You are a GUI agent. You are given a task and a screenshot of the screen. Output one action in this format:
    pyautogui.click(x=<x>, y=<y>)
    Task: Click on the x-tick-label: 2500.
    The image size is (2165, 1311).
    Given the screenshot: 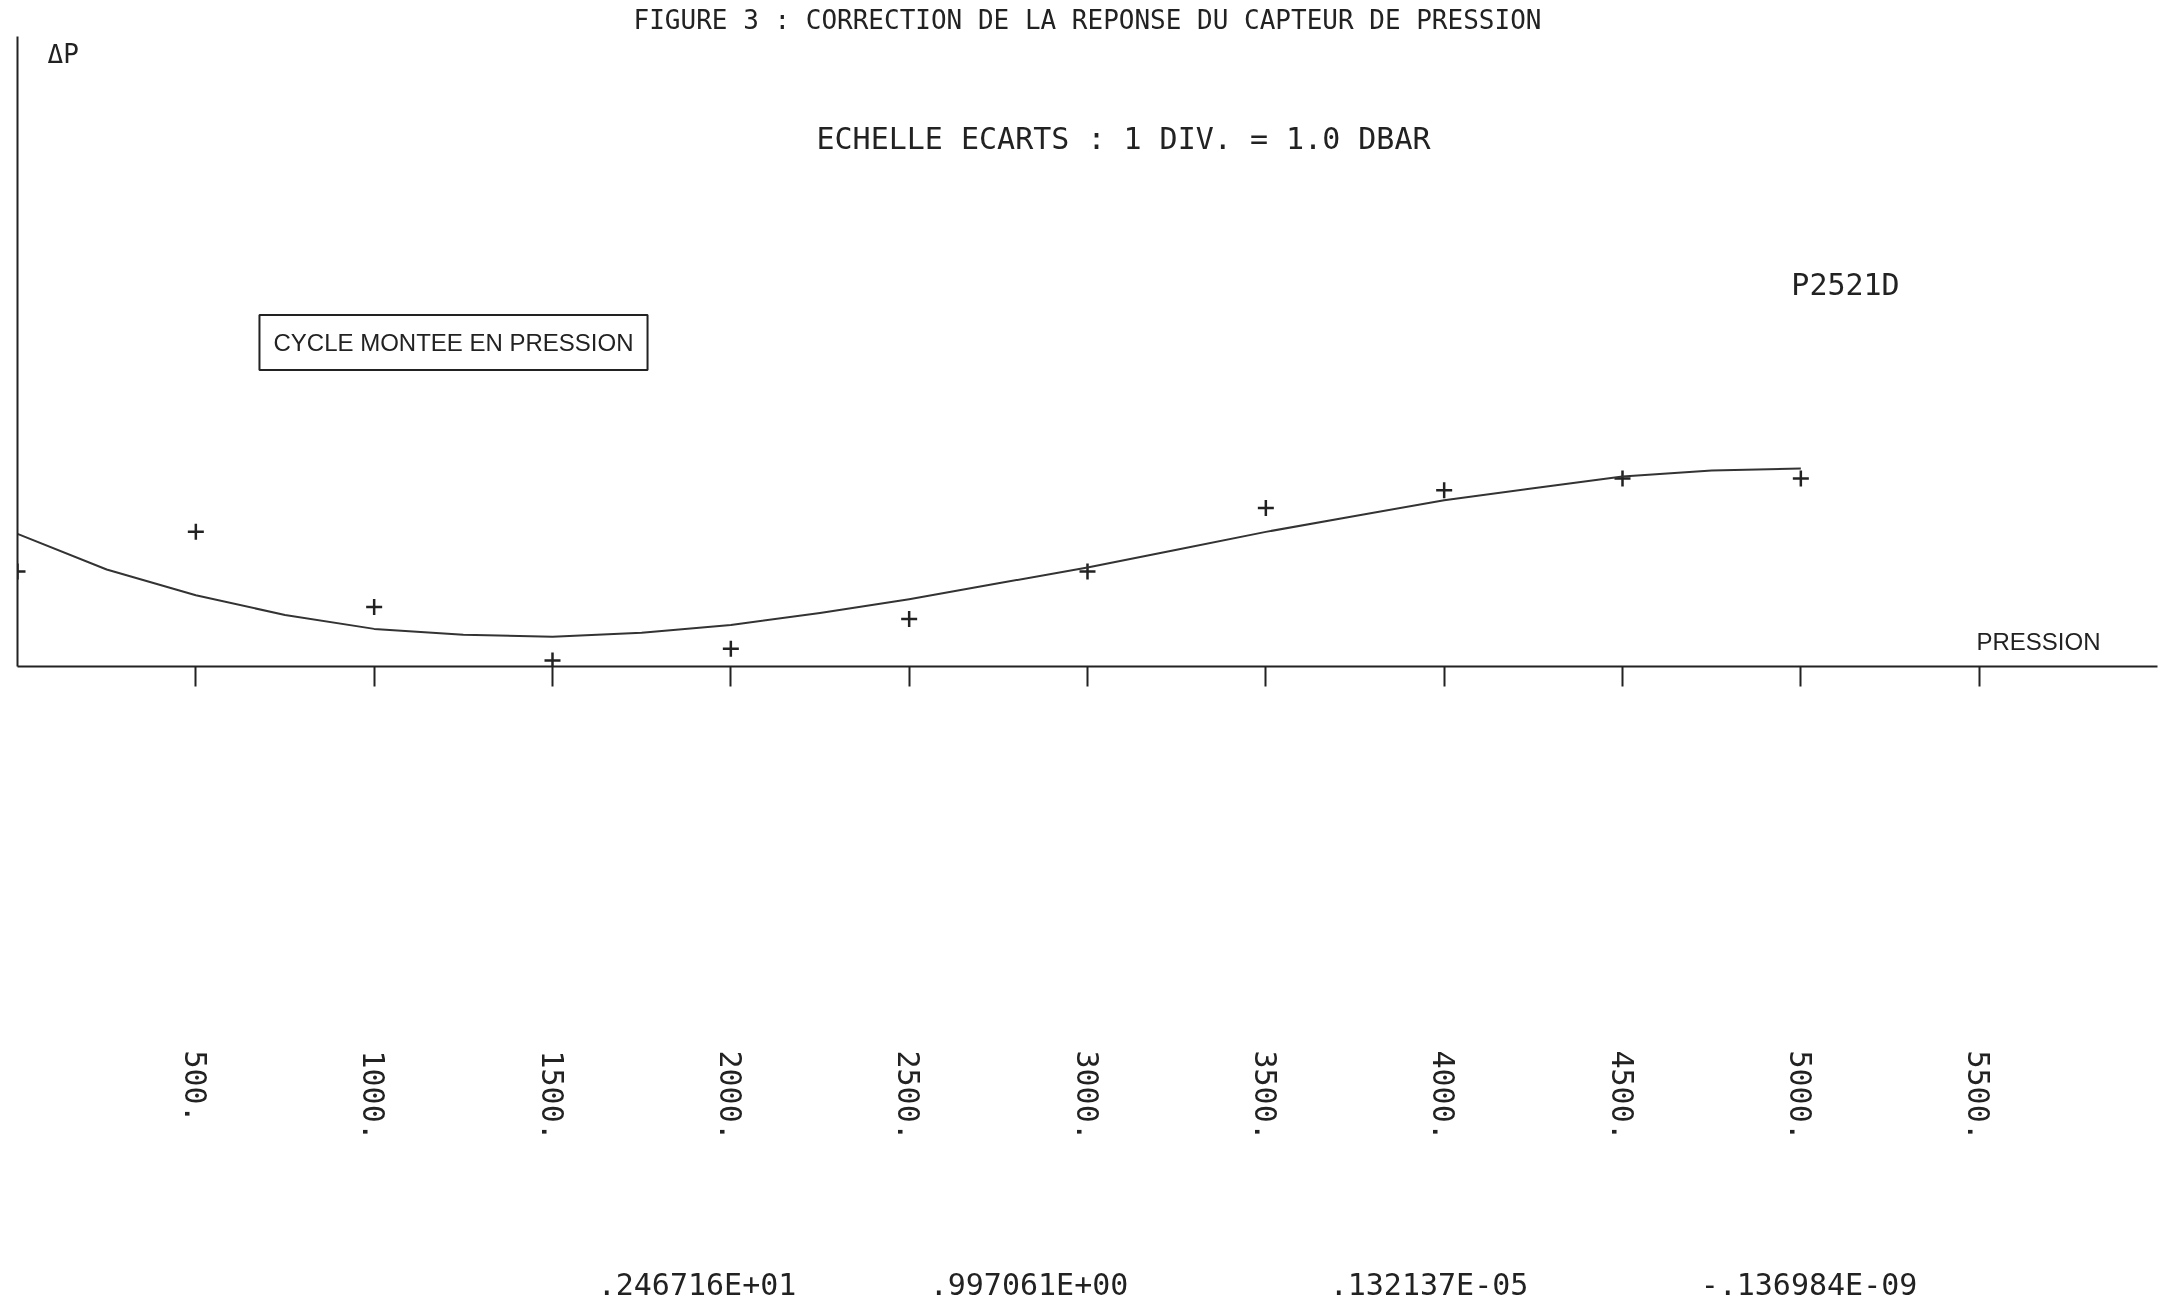 What is the action you would take?
    pyautogui.click(x=909, y=1095)
    